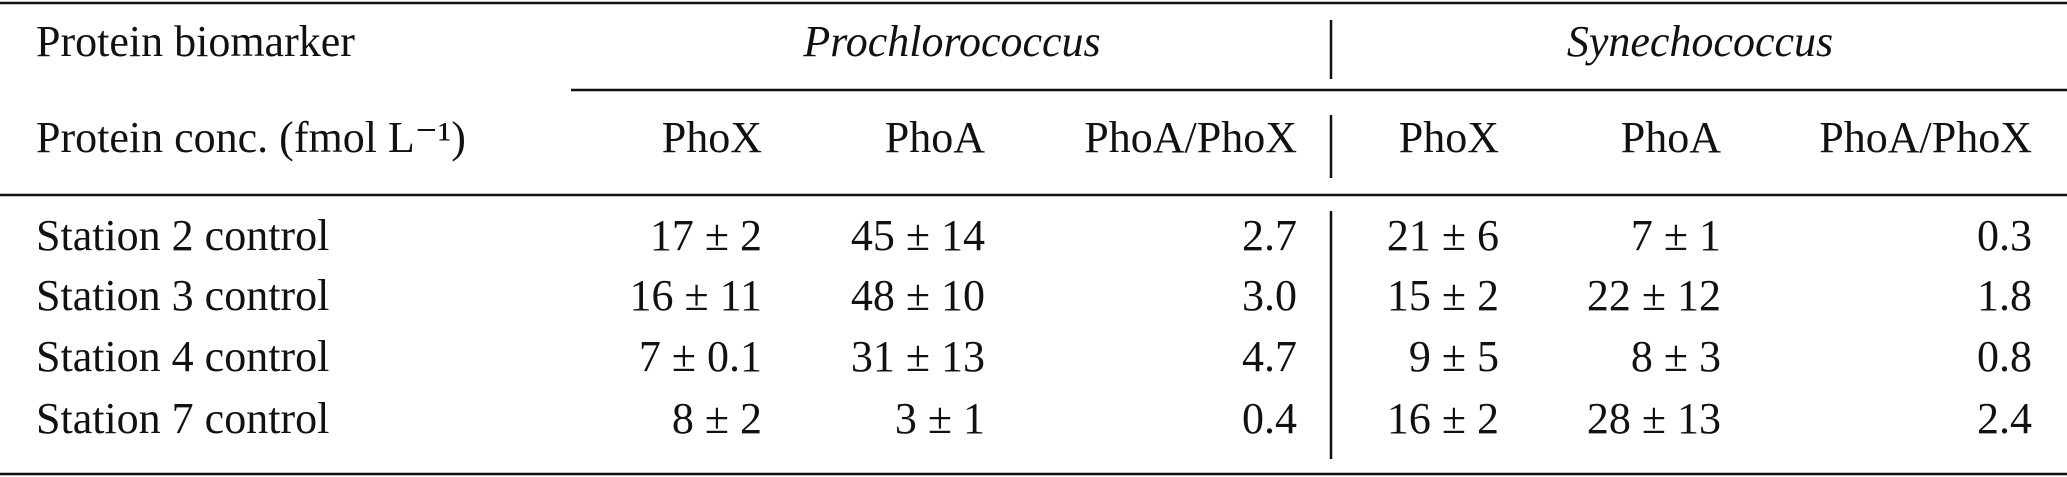  What do you see at coordinates (1269, 295) in the screenshot?
I see `cell: 3.0` at bounding box center [1269, 295].